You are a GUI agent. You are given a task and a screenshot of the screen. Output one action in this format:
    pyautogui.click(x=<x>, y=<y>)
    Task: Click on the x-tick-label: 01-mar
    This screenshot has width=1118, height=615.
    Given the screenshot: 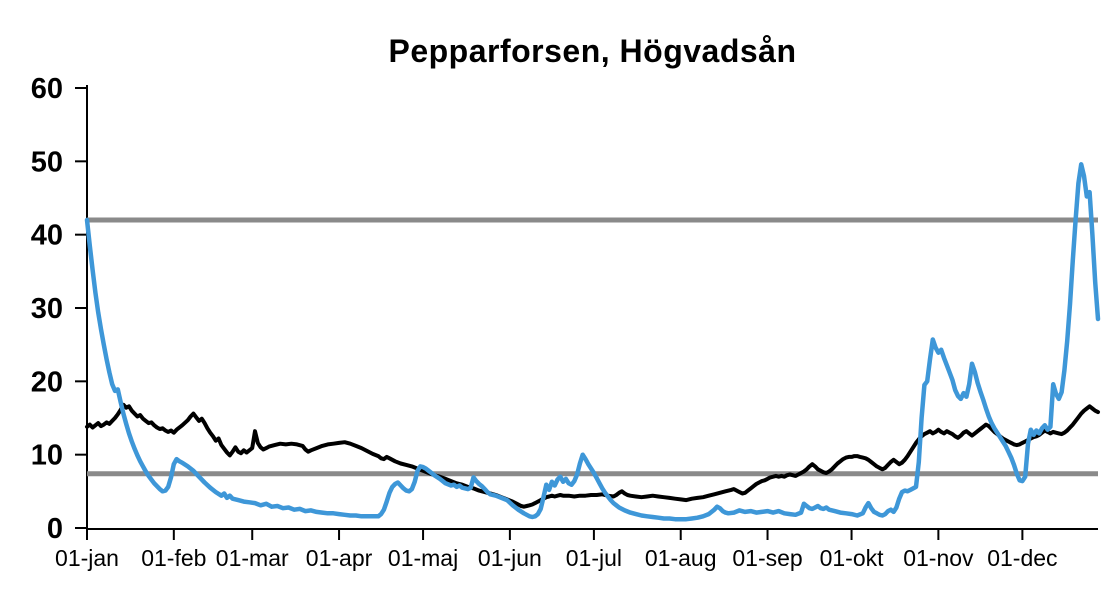 What is the action you would take?
    pyautogui.click(x=252, y=558)
    